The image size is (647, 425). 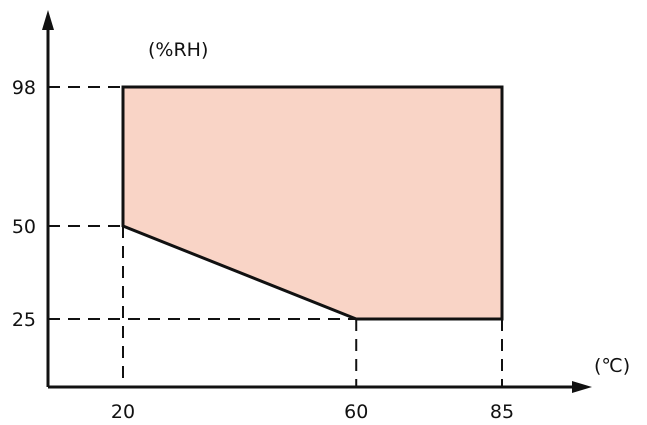 What do you see at coordinates (356, 412) in the screenshot?
I see `x-tick-label-60: 60` at bounding box center [356, 412].